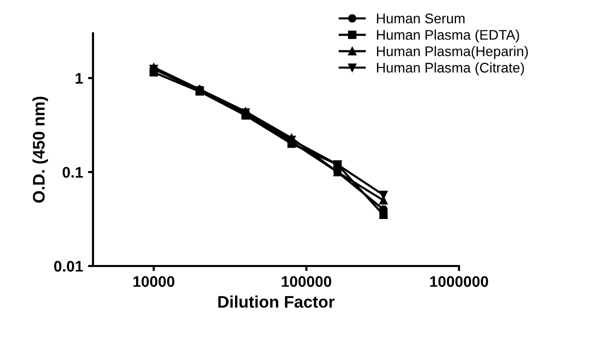 The height and width of the screenshot is (350, 600). What do you see at coordinates (420, 19) in the screenshot?
I see `legend-label: Human Serum` at bounding box center [420, 19].